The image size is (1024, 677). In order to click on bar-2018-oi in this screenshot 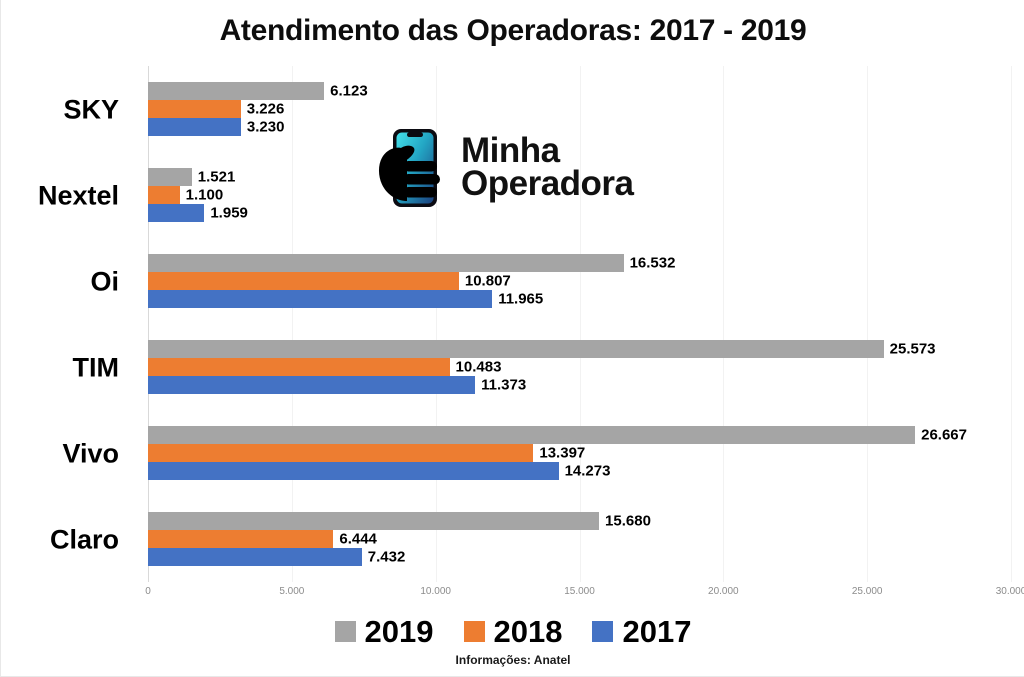, I will do `click(303, 281)`.